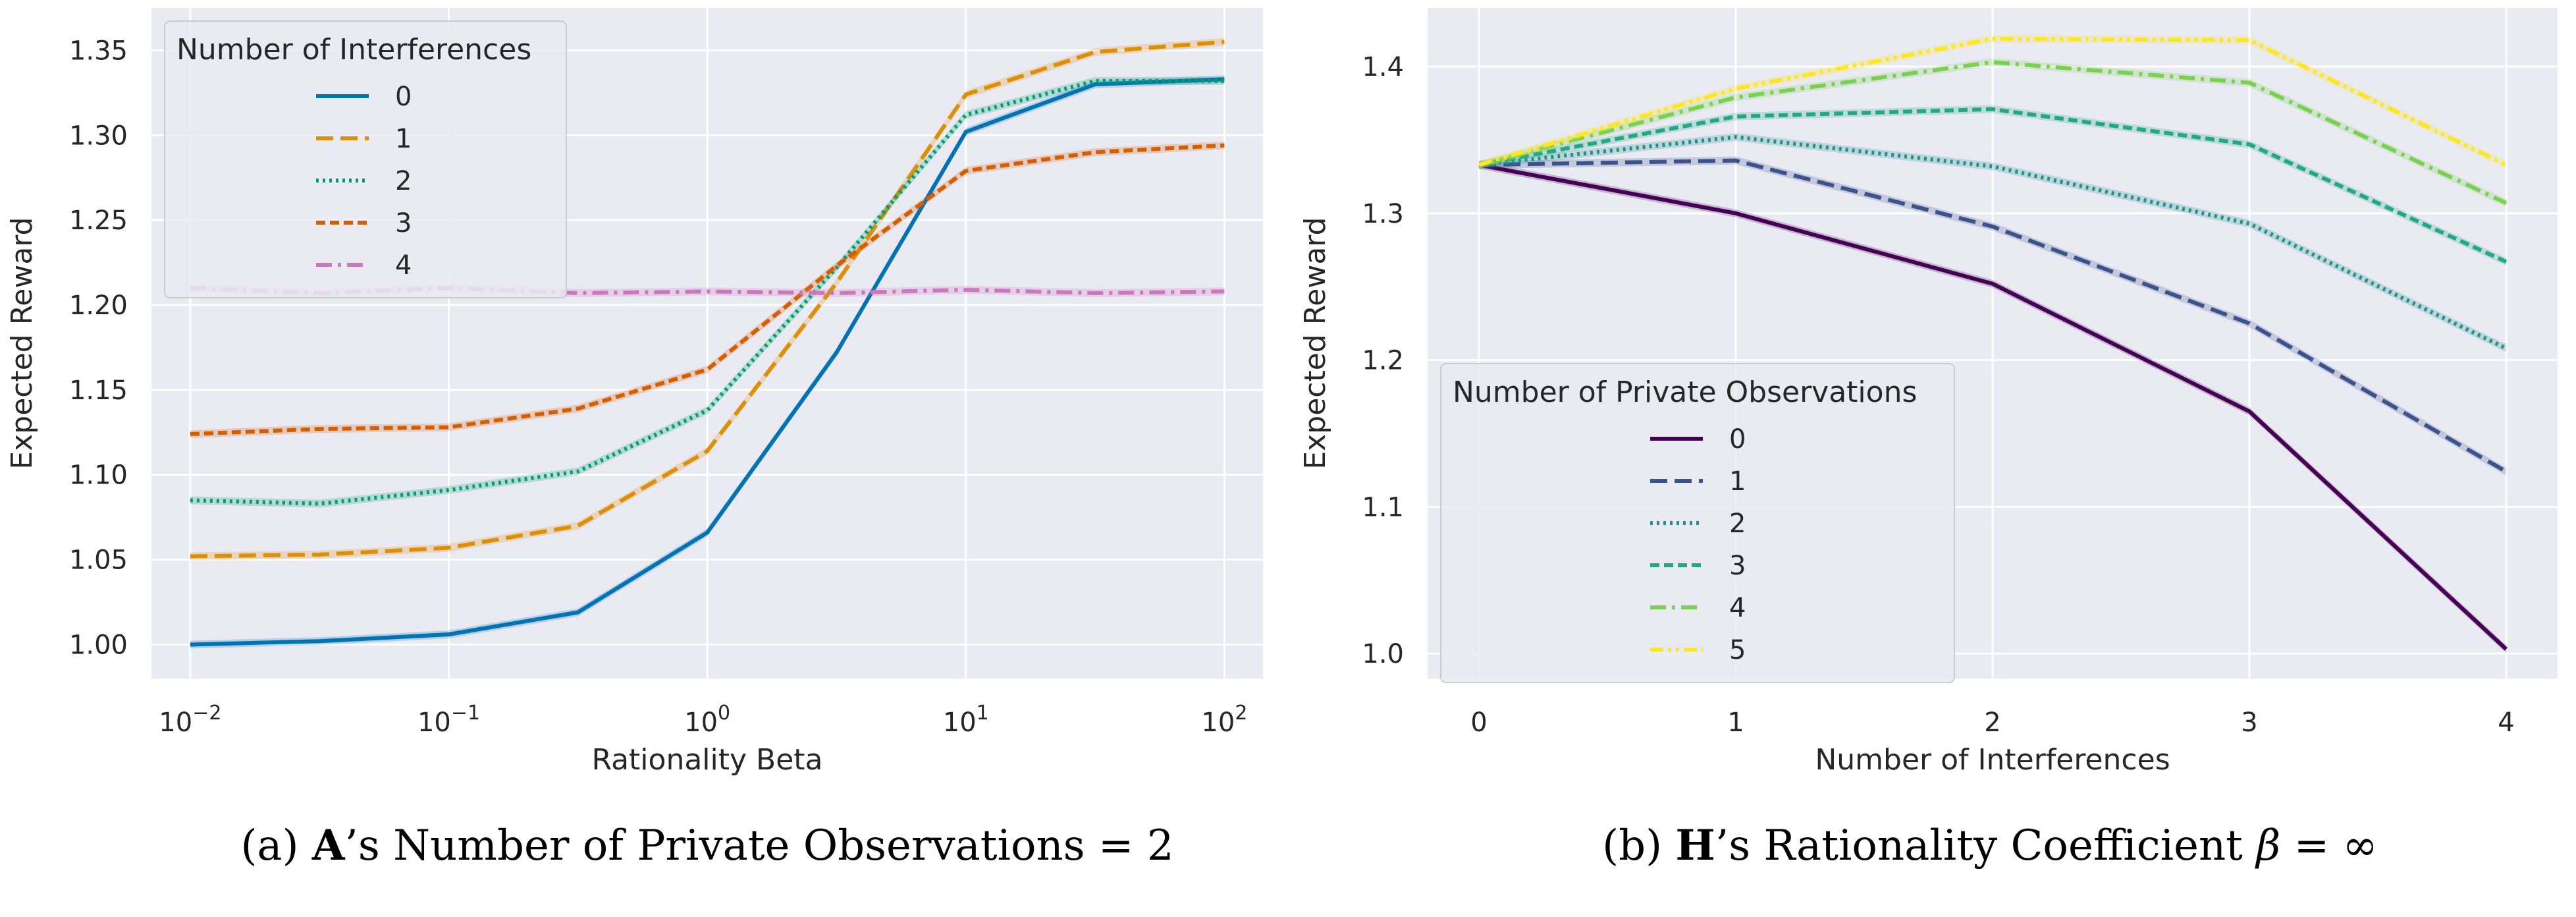  I want to click on caption-prefix: (b), so click(1639, 845).